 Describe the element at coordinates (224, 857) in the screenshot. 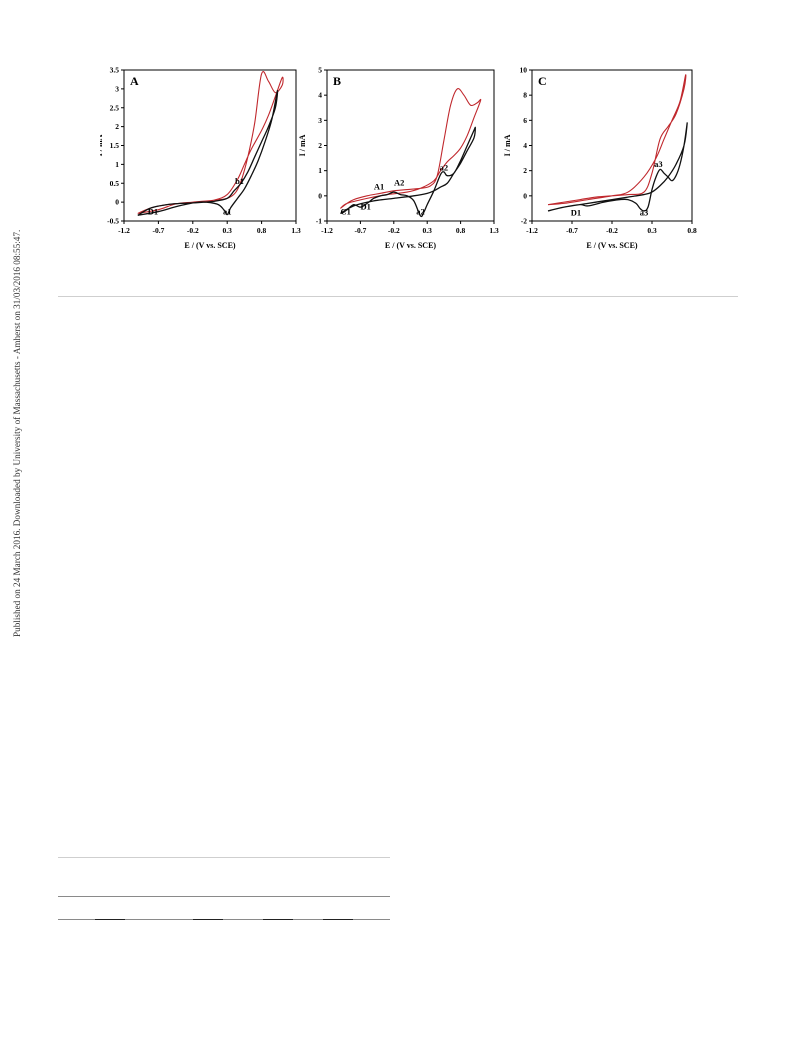

I see `table-top-rule` at that location.